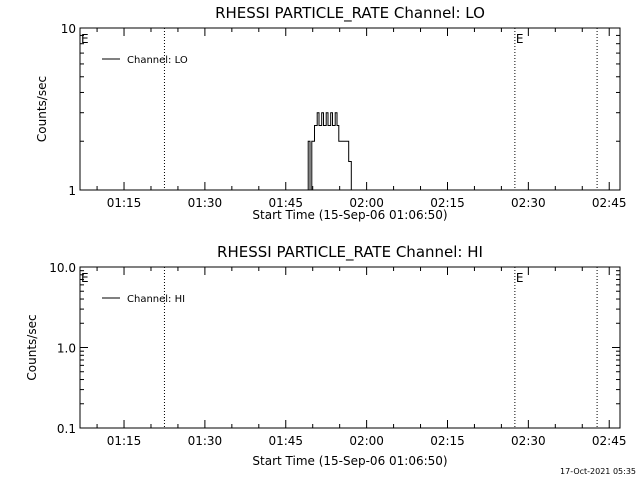  What do you see at coordinates (350, 252) in the screenshot?
I see `chart-title: RHESSI PARTICLE_RATE Channel: HI` at bounding box center [350, 252].